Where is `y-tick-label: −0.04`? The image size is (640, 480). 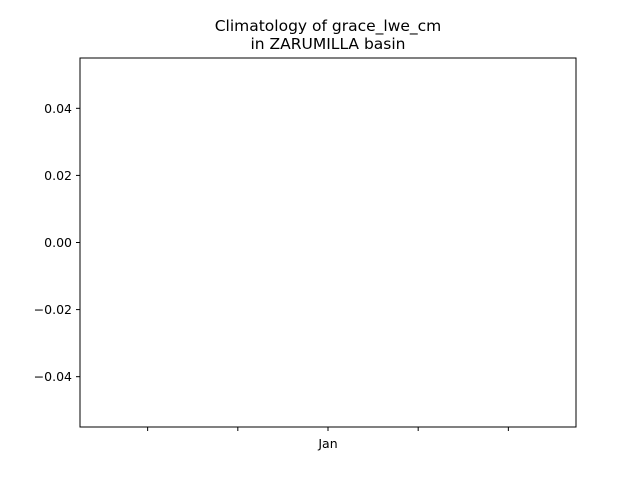 y-tick-label: −0.04 is located at coordinates (53, 376).